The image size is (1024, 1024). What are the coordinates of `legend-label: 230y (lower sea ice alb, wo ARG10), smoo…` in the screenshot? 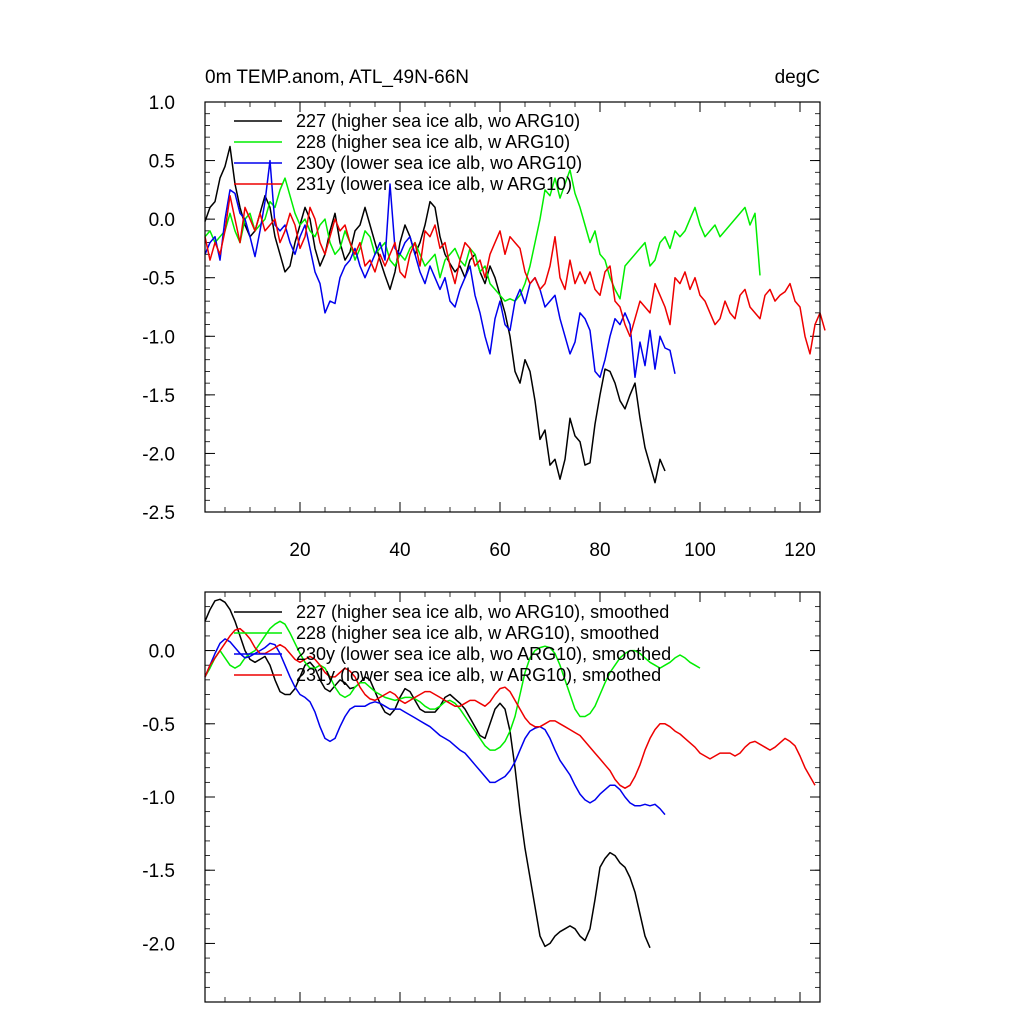 It's located at (483, 654).